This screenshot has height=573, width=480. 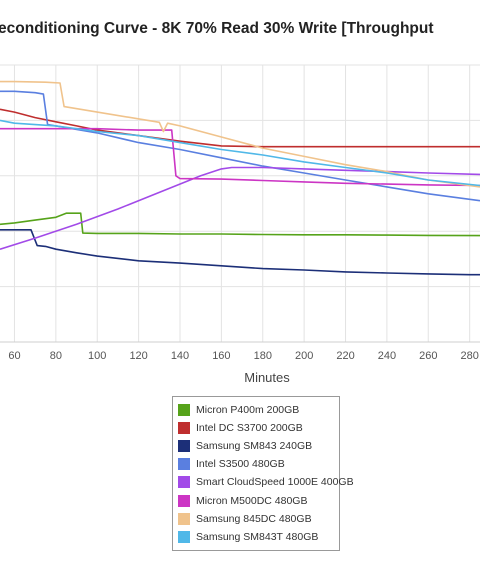 What do you see at coordinates (387, 356) in the screenshot?
I see `x-tick-label: 240` at bounding box center [387, 356].